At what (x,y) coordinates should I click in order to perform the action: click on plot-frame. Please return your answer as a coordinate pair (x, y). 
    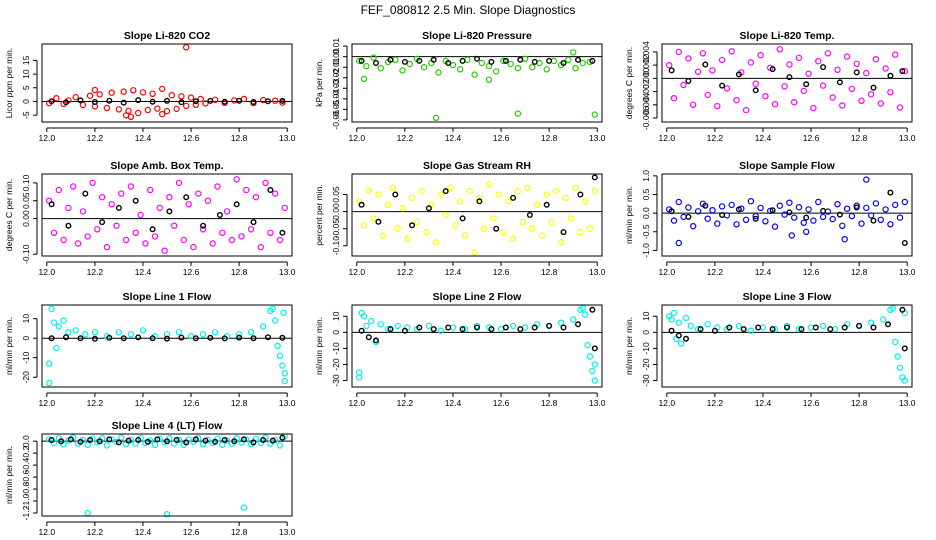
    Looking at the image, I should click on (167, 475).